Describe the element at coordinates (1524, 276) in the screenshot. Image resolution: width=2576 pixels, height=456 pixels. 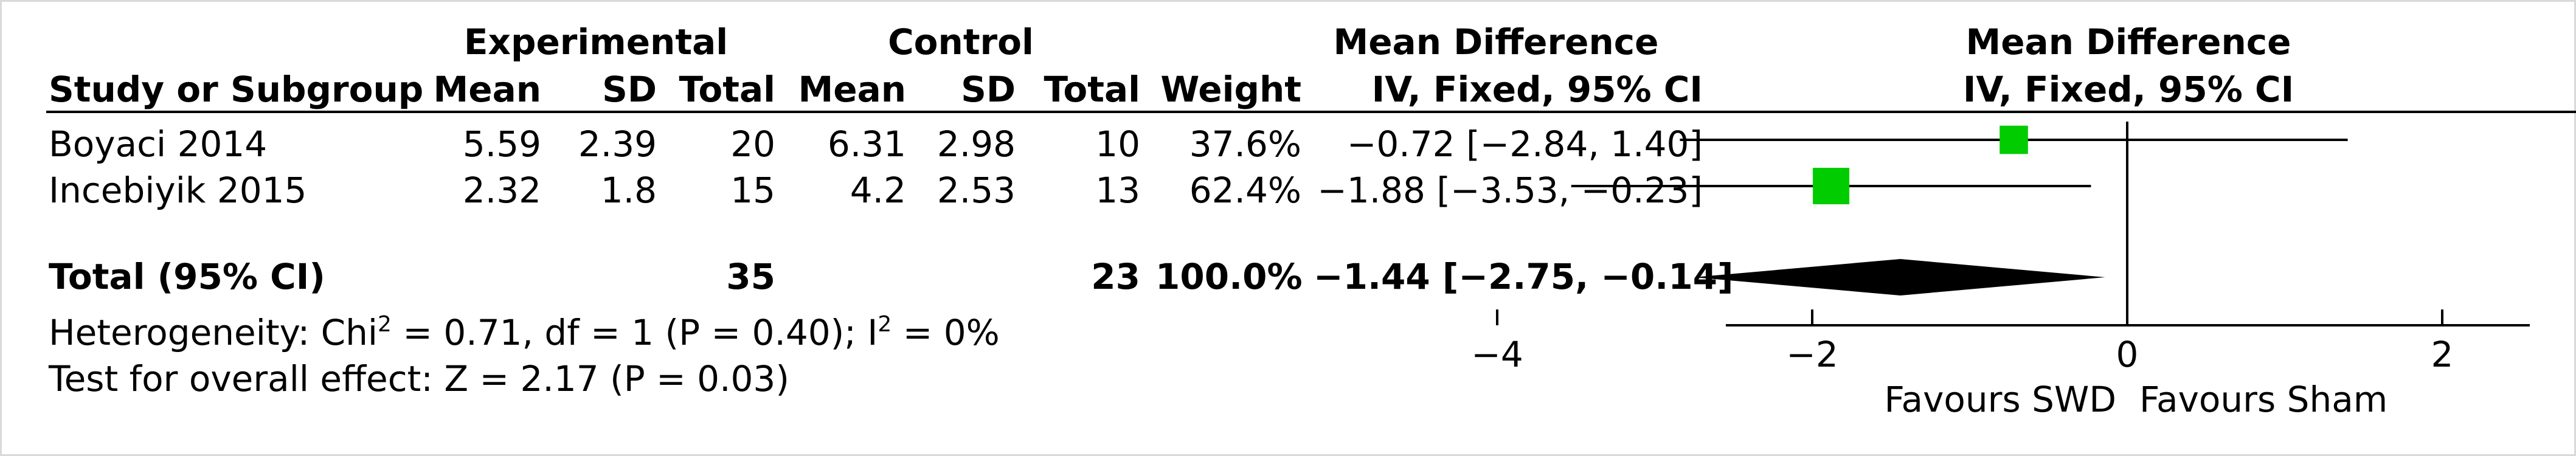
I see `total-ci-text: −1.44 [−2.75, −0.14]` at that location.